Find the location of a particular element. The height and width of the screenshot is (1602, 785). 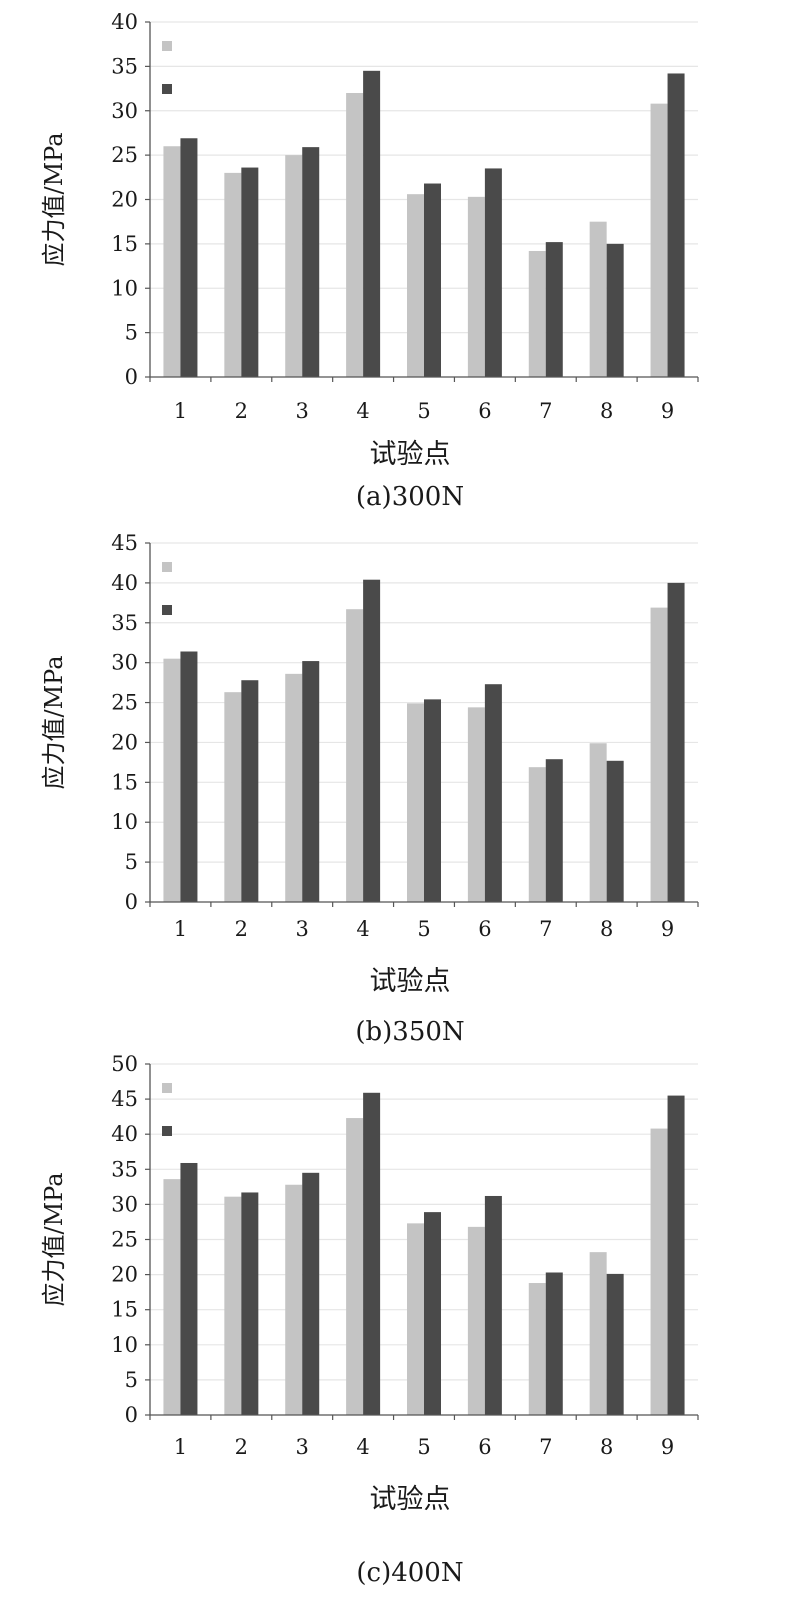

chart-caption: (b)350N is located at coordinates (409, 1032).